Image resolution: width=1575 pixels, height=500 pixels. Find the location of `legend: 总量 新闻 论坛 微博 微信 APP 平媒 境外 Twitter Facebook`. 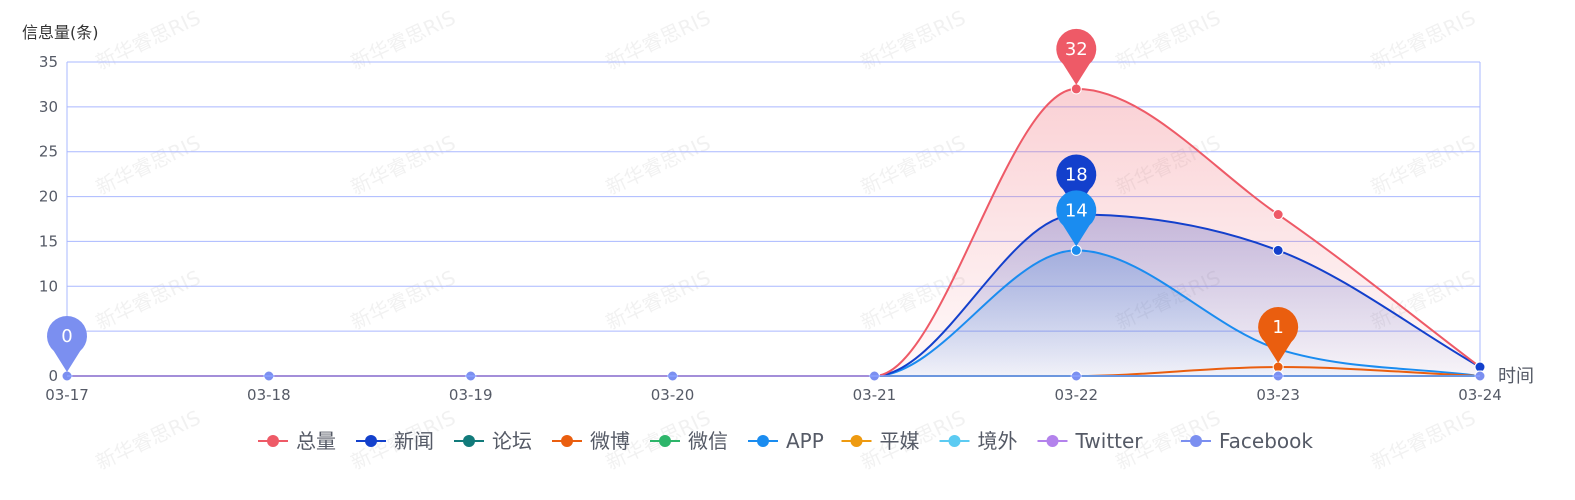

legend: 总量 新闻 论坛 微博 微信 APP 平媒 境外 Twitter Facebook is located at coordinates (785, 441).